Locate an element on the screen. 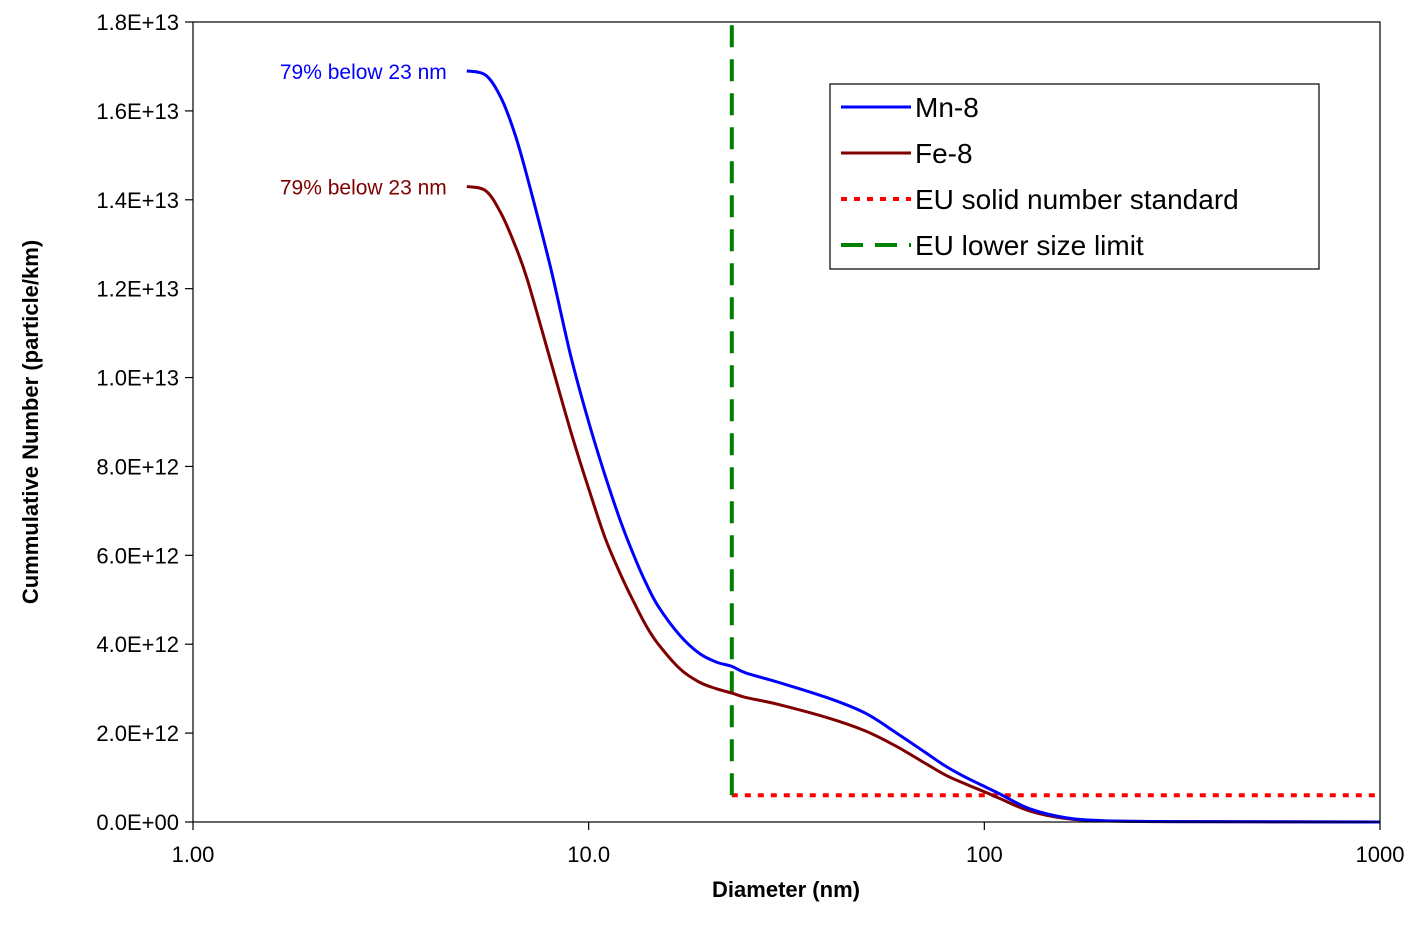 This screenshot has width=1420, height=931. y-tick-label: 0.0E+00 is located at coordinates (137, 822).